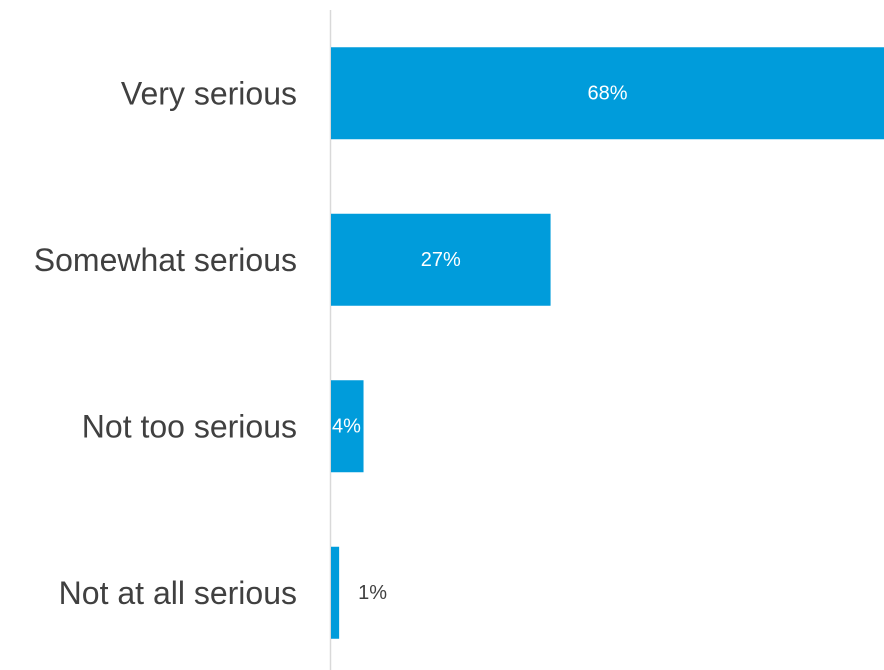 This screenshot has width=884, height=670. Describe the element at coordinates (189, 426) in the screenshot. I see `category-label-not-too-serious: Not too serious` at that location.